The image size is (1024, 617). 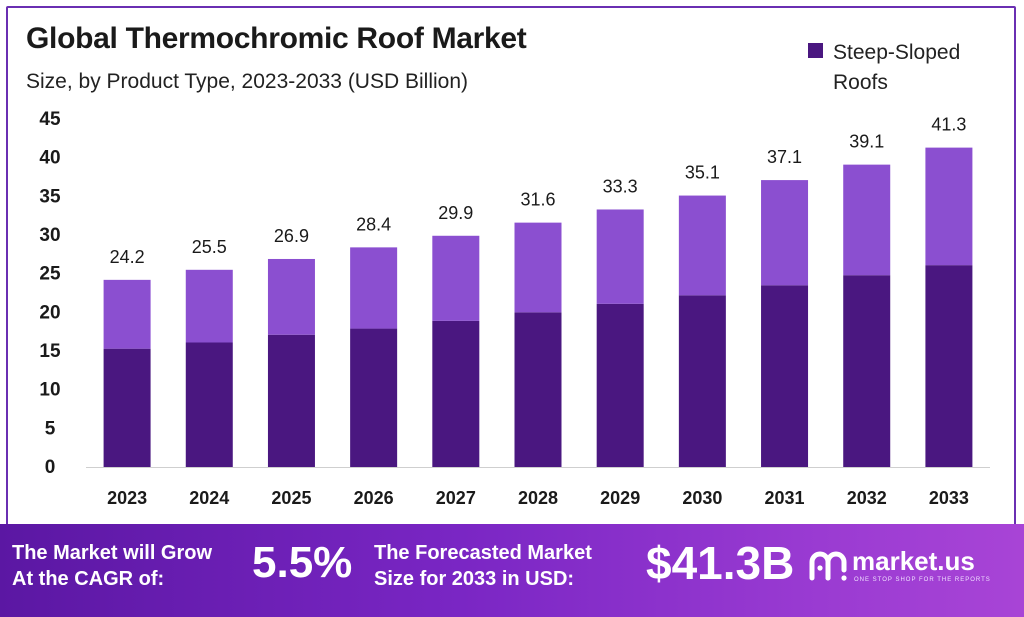 I want to click on chart-title: Global Thermochromic Roof Market, so click(x=276, y=38).